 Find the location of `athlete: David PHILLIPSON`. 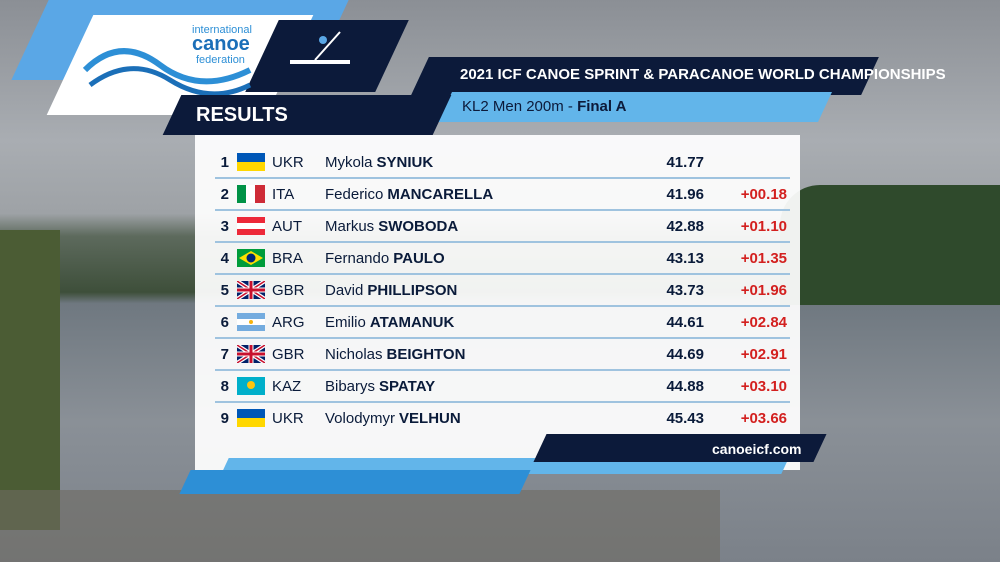

athlete: David PHILLIPSON is located at coordinates (391, 290).